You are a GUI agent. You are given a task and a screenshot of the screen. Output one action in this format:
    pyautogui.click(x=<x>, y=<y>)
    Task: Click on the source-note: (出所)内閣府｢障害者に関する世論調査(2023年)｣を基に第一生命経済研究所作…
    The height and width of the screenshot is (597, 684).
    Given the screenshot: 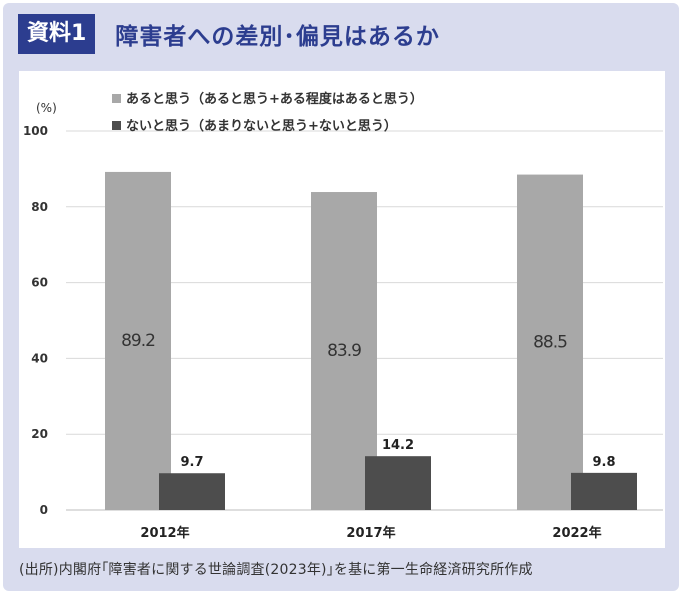 What is the action you would take?
    pyautogui.click(x=276, y=570)
    